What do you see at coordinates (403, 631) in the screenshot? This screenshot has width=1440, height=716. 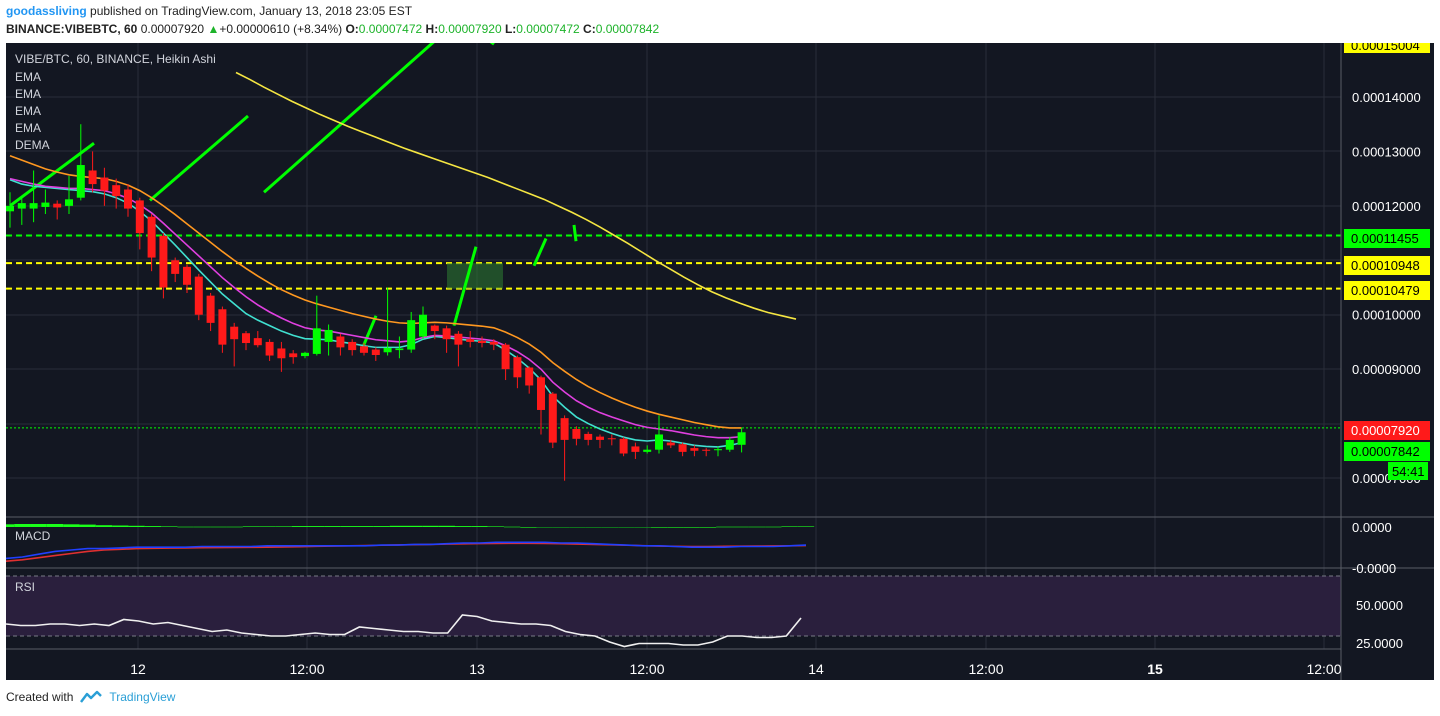 I see `rsi-line` at bounding box center [403, 631].